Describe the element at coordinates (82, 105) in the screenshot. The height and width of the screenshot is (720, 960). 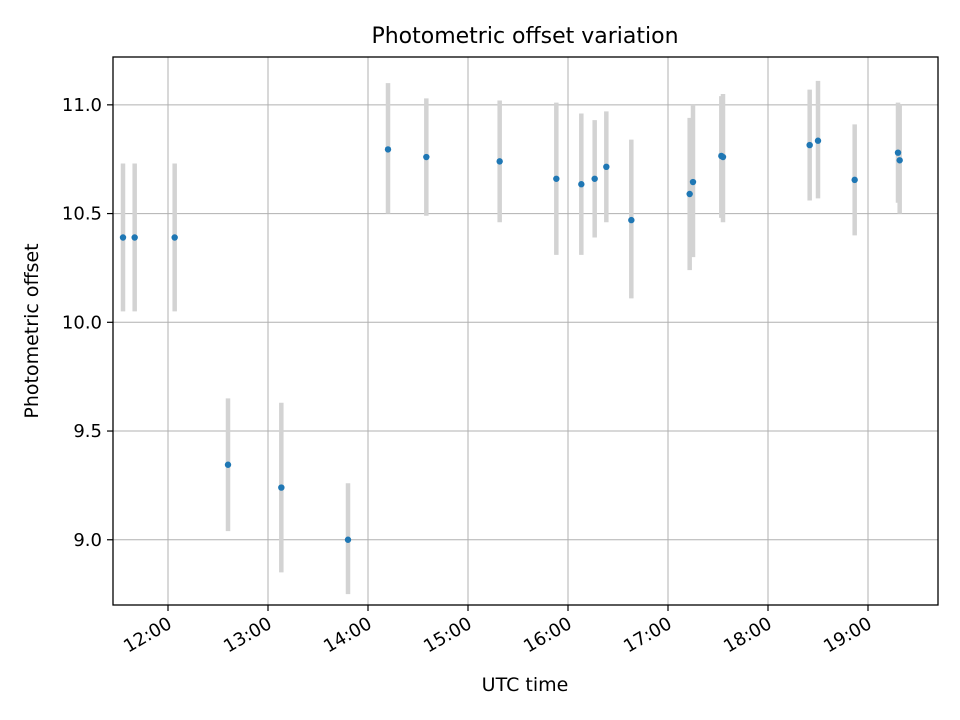
I see `y-tick-label: 11.0` at that location.